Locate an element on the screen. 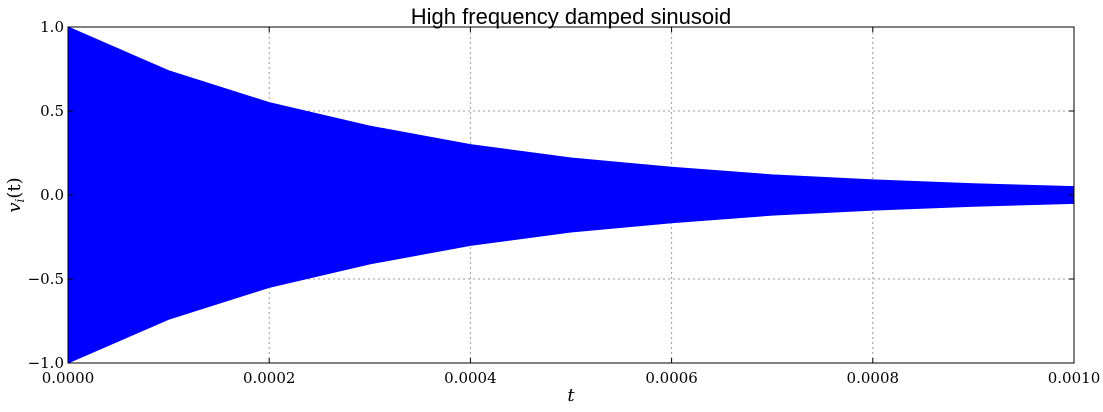  x-tick-label: 0.0008 is located at coordinates (873, 378).